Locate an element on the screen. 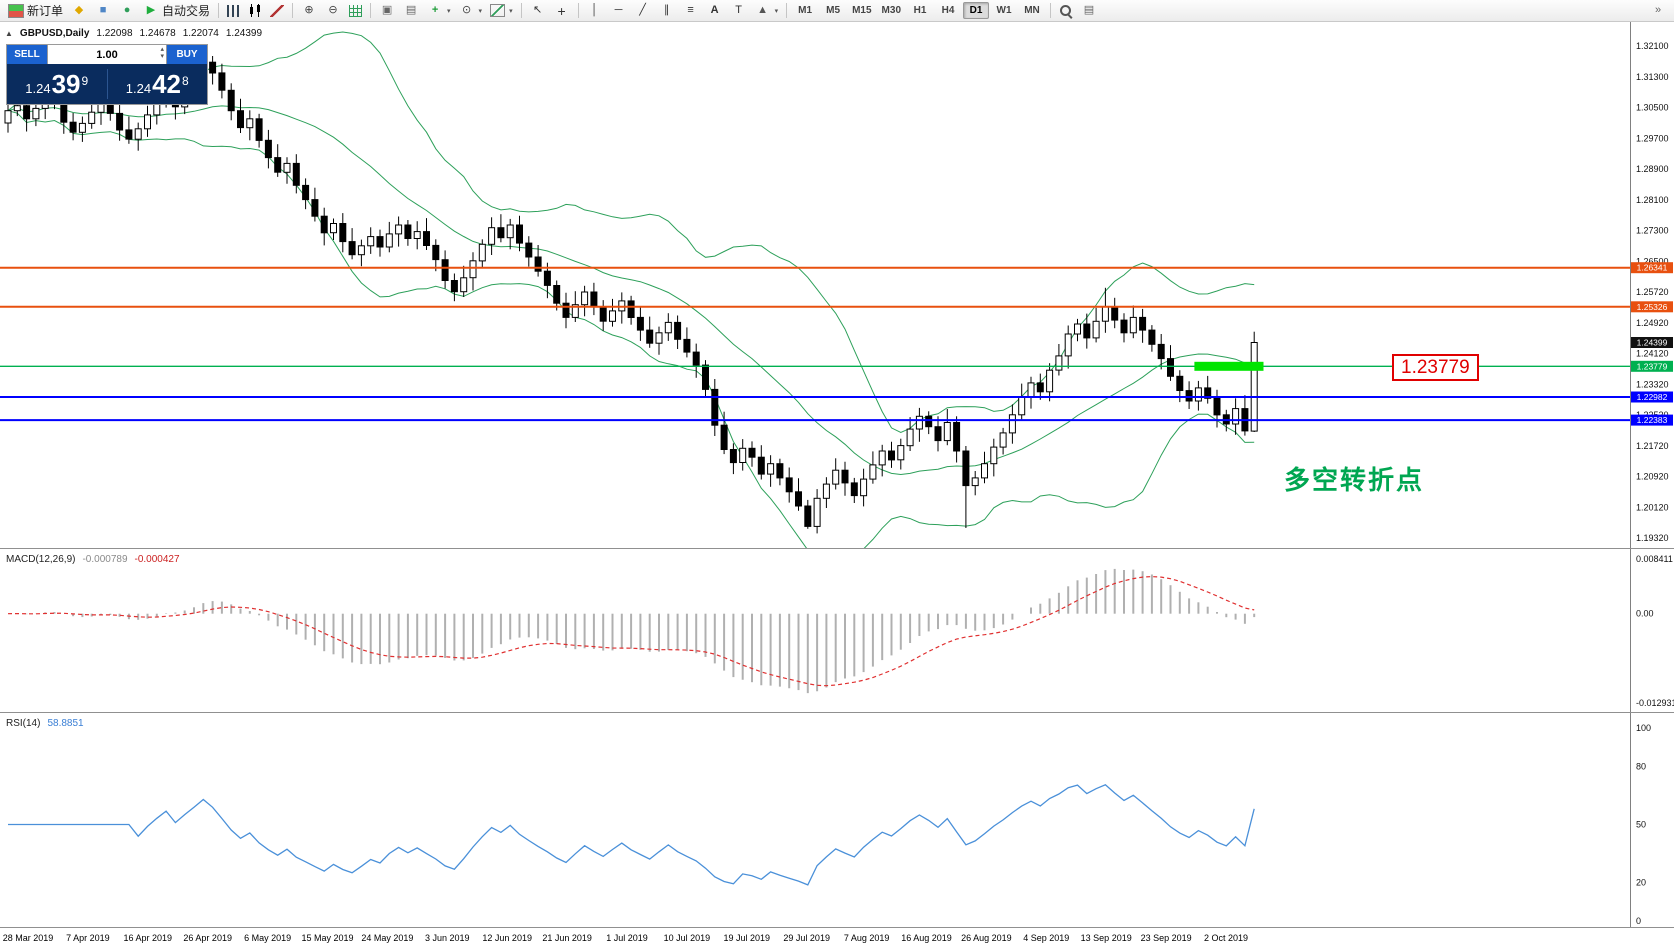 This screenshot has width=1674, height=947. market-watch-icon: ■ is located at coordinates (103, 10).